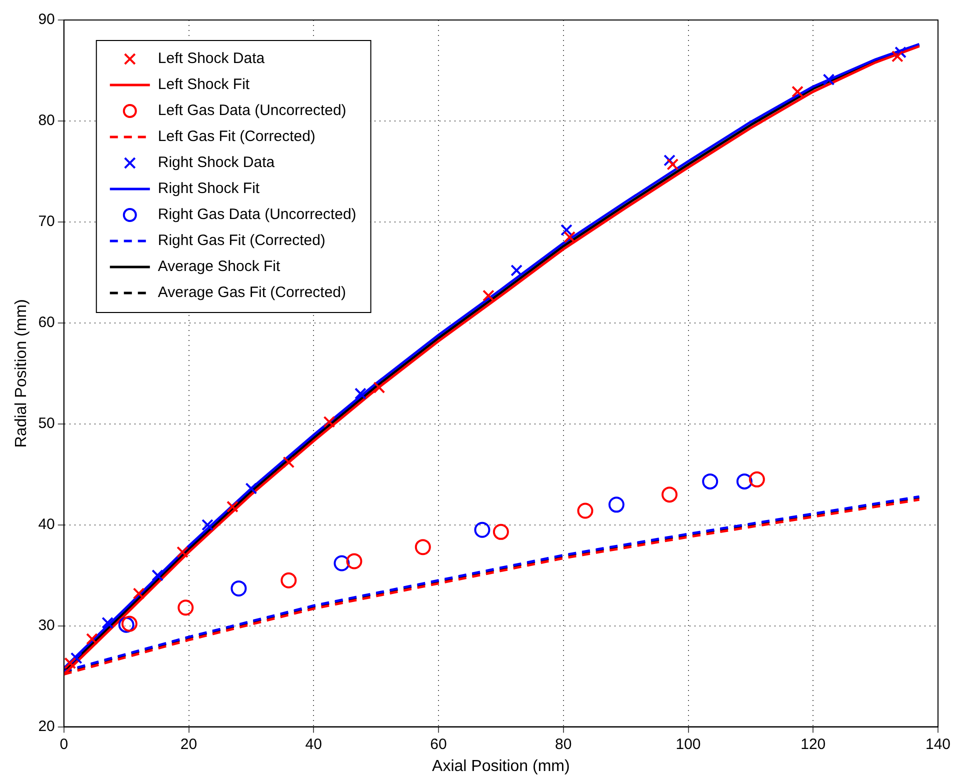 This screenshot has width=968, height=784. Describe the element at coordinates (217, 163) in the screenshot. I see `legend-label: Right Shock Data` at that location.